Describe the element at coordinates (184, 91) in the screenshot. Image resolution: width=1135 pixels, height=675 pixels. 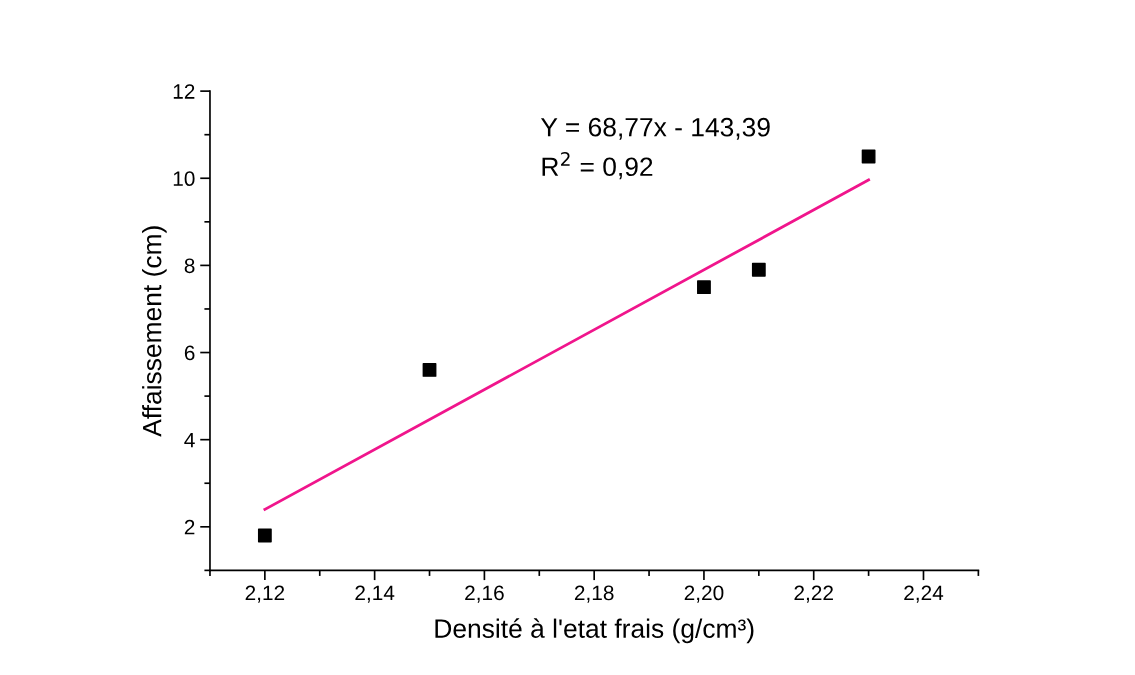
I see `y-tick-label: 12` at that location.